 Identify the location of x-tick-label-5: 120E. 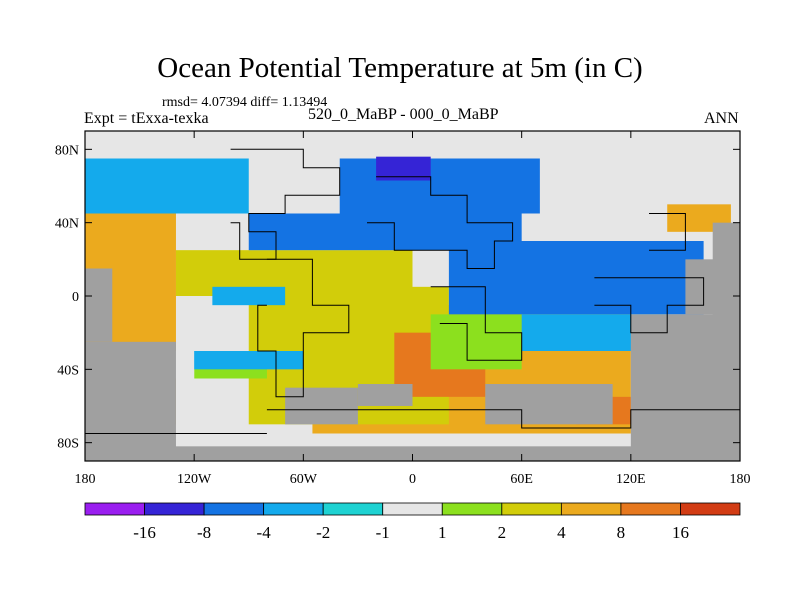
(631, 479).